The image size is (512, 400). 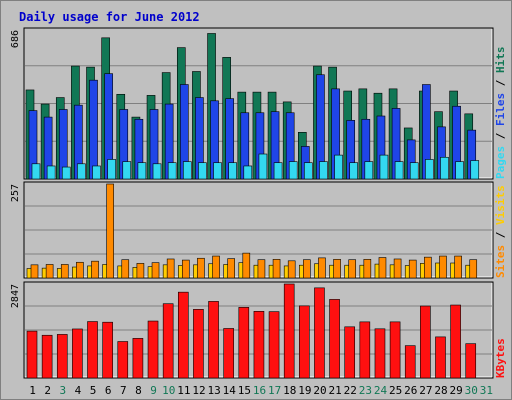 What do you see at coordinates (440, 390) in the screenshot?
I see `x-tick-label: 28` at bounding box center [440, 390].